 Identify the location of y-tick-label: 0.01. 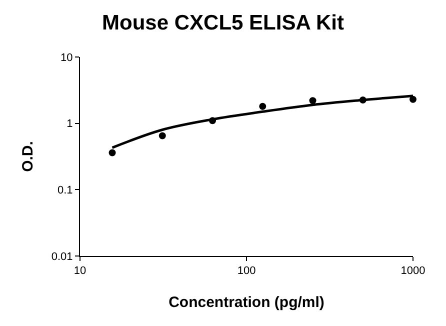
(62, 256).